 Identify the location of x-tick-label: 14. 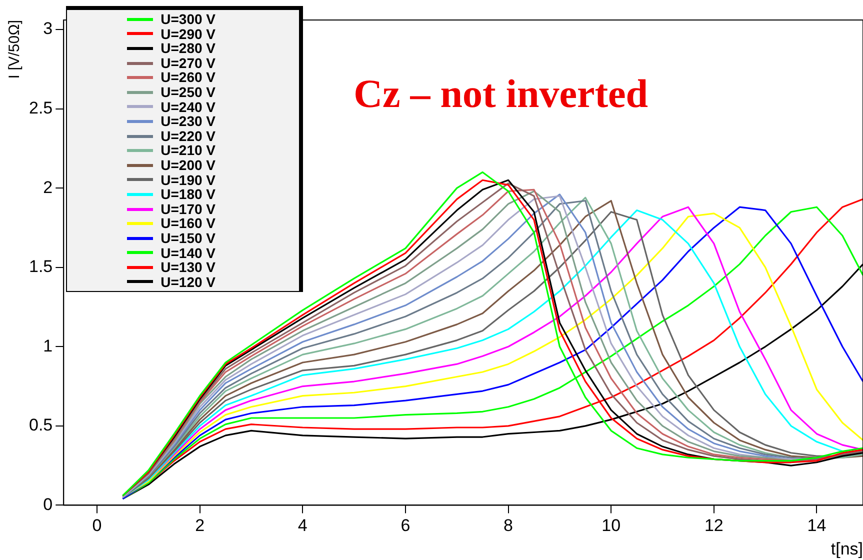
(816, 526).